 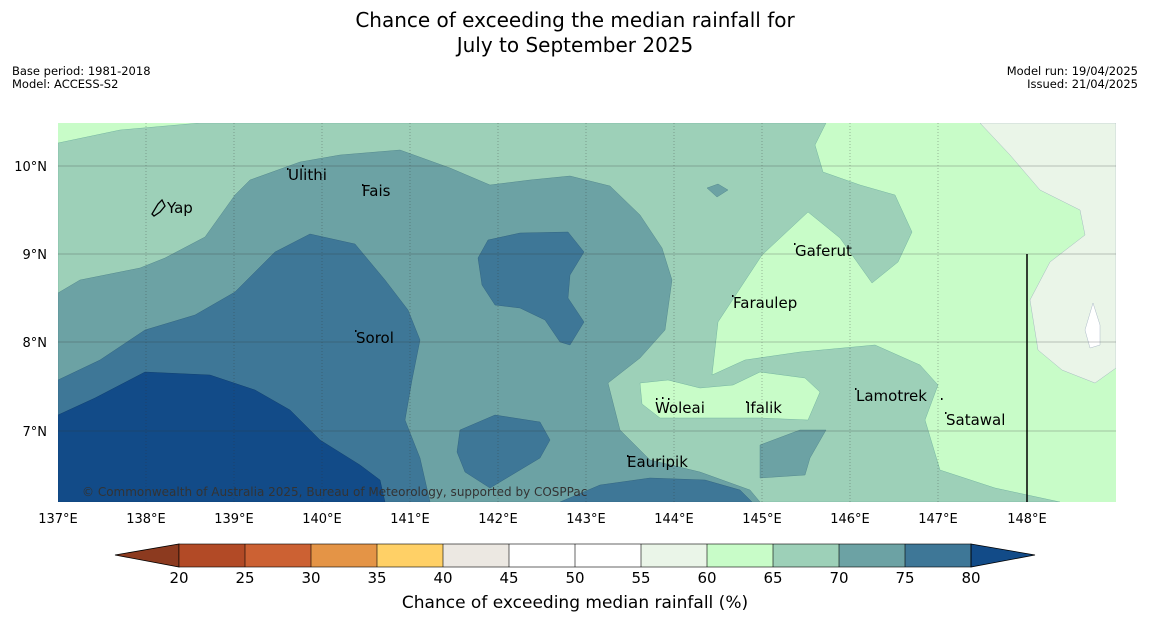 What do you see at coordinates (1027, 519) in the screenshot?
I see `lon-tick: 148°E` at bounding box center [1027, 519].